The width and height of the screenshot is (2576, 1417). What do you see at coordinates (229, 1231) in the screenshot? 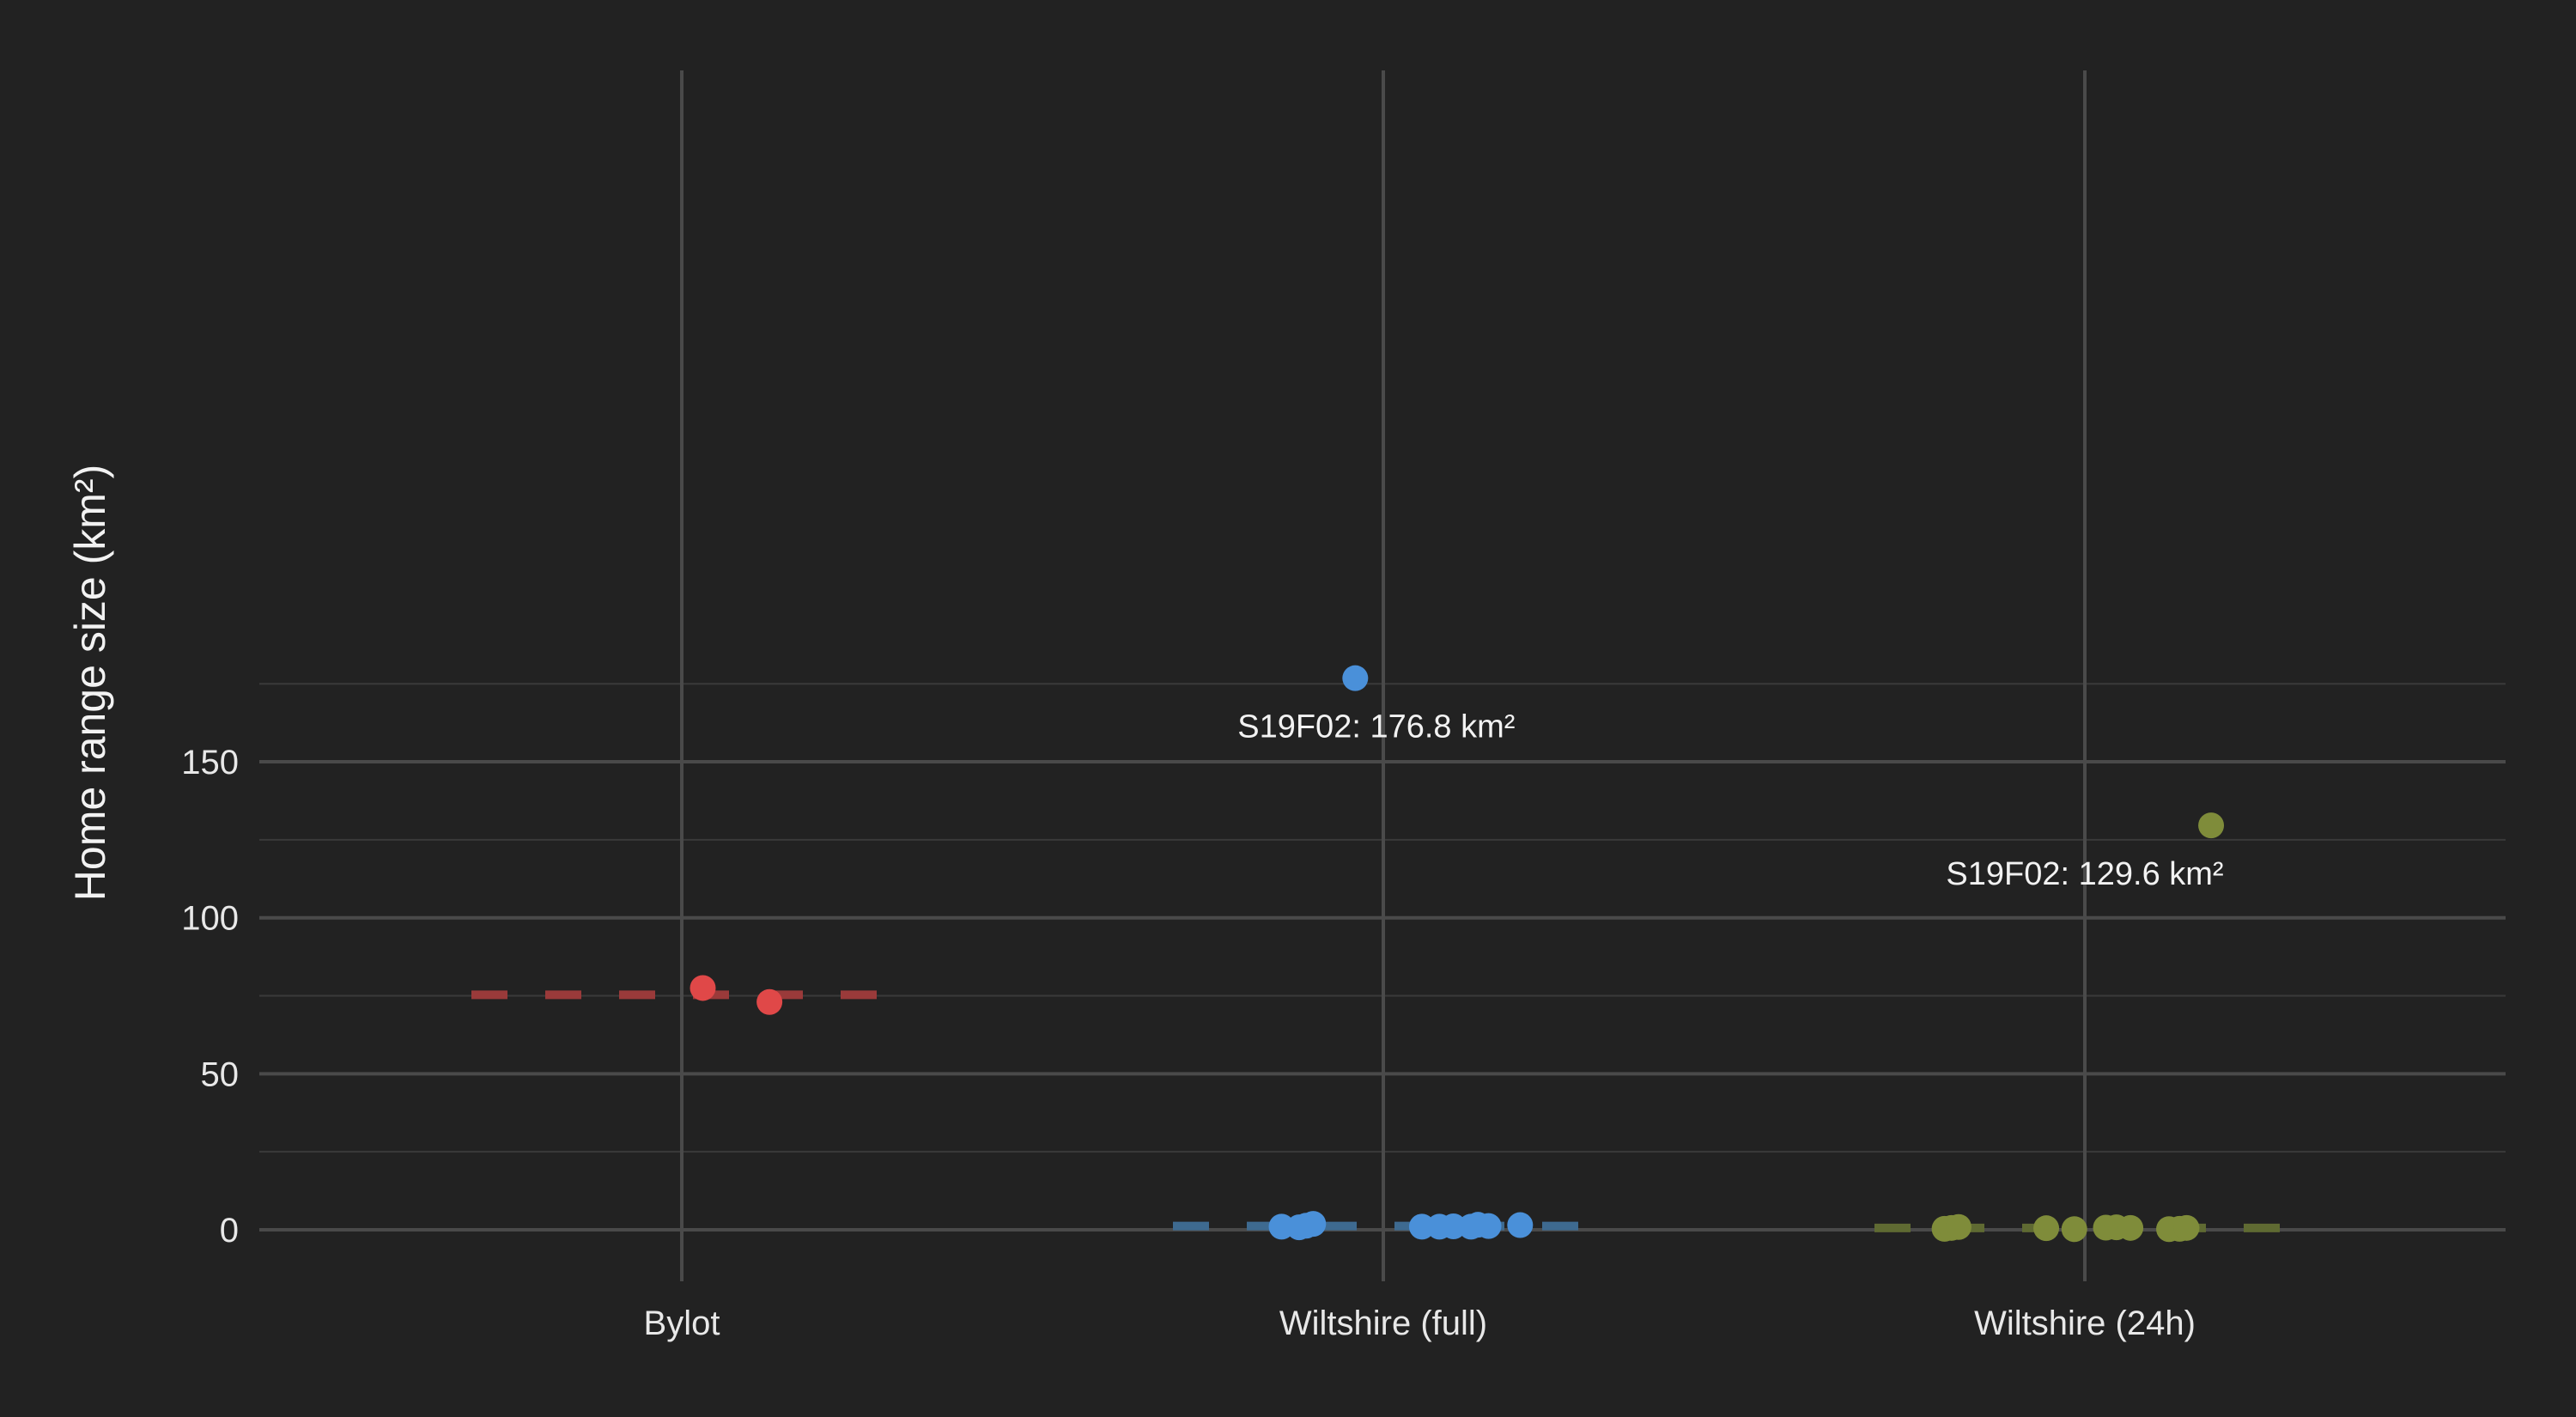
I see `y-tick-label: 0` at bounding box center [229, 1231].